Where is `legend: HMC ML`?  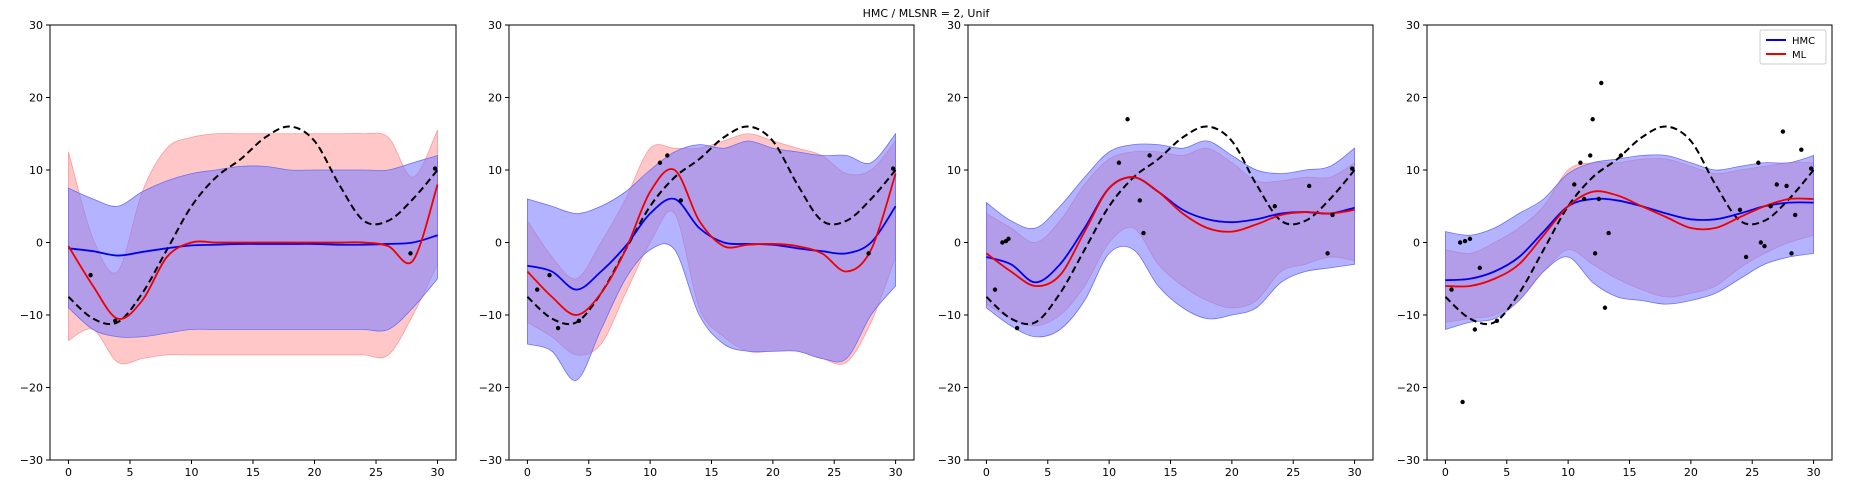
legend: HMC ML is located at coordinates (1793, 47).